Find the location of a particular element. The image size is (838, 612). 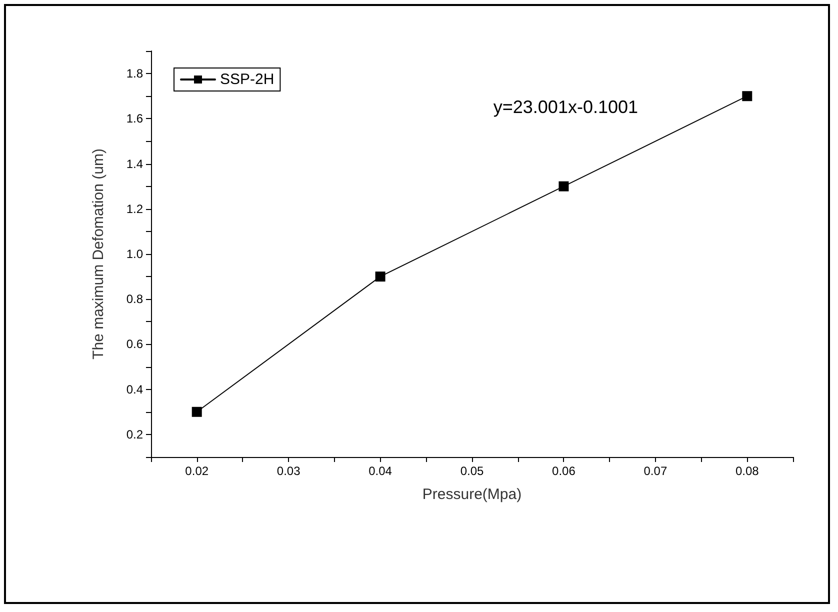

x-tick-label: 0.05 is located at coordinates (472, 471).